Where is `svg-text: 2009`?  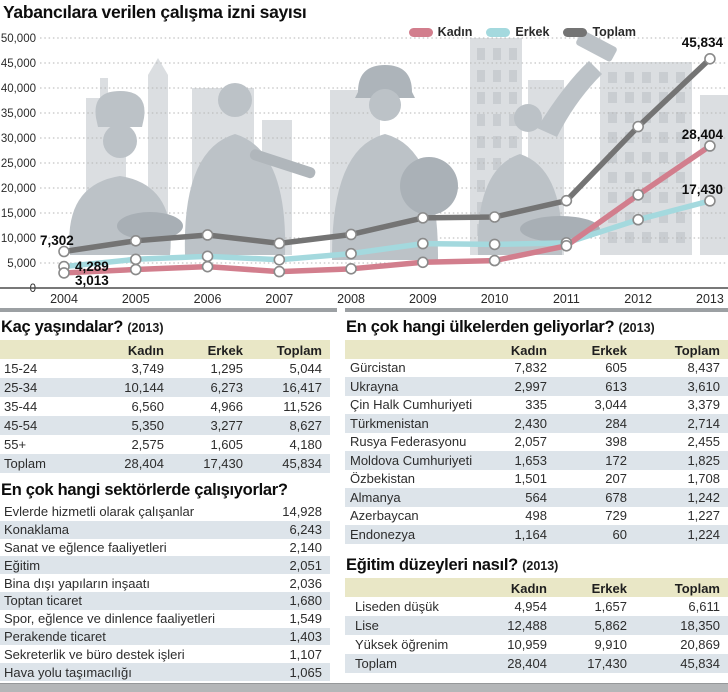
svg-text: 2009 is located at coordinates (423, 299).